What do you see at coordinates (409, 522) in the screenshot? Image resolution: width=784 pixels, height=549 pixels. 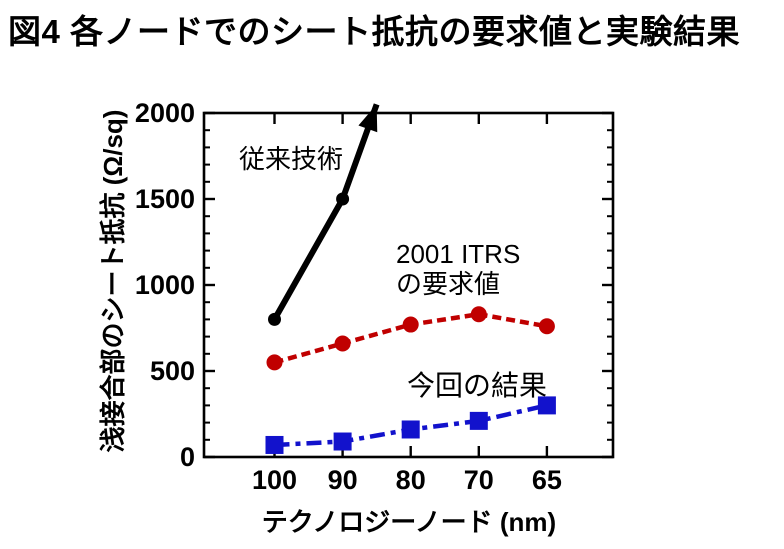 I see `x-axis-label: テクノロジーノード (nm)` at bounding box center [409, 522].